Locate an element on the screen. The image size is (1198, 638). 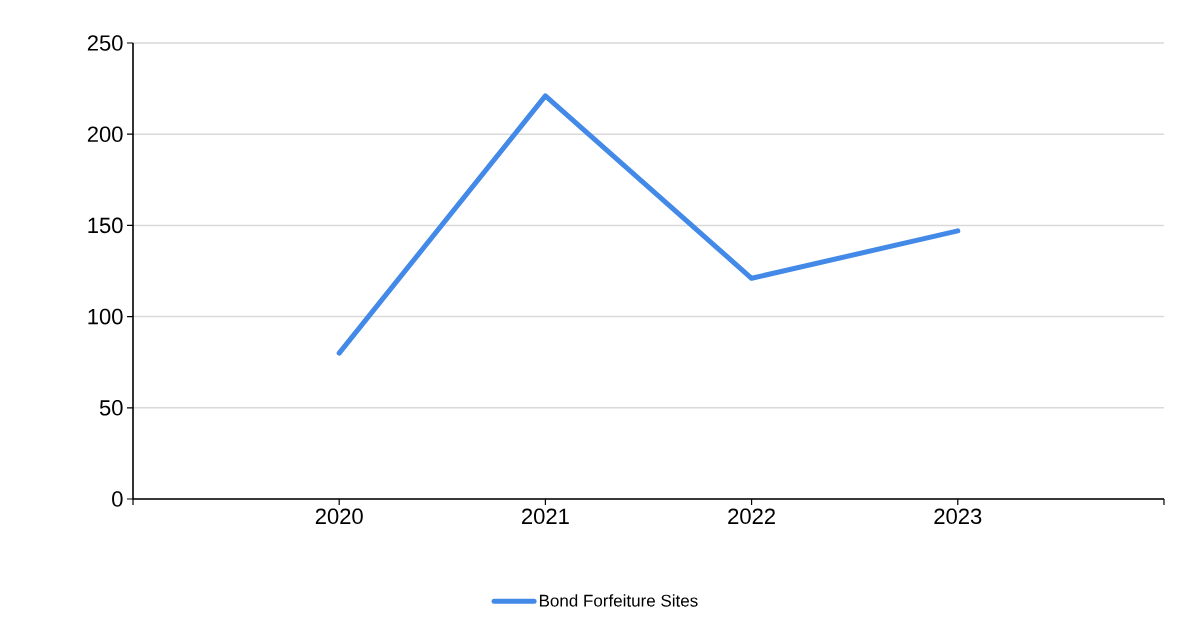
legend-label: Bond Forfeiture Sites is located at coordinates (618, 600).